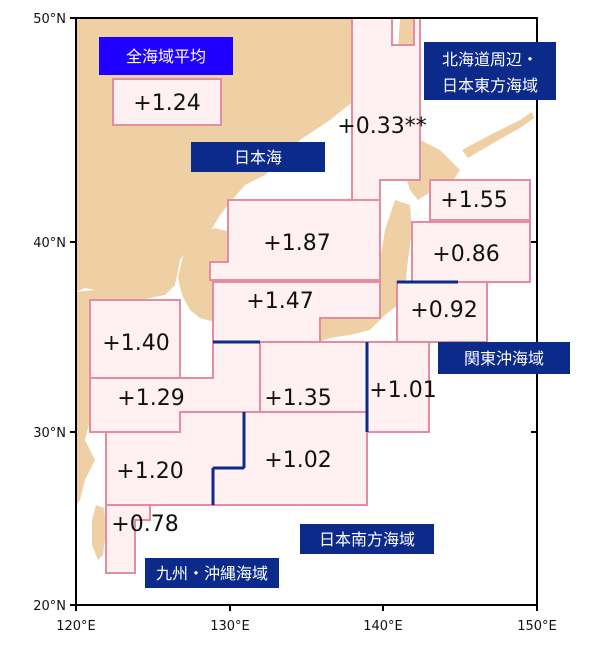  I want to click on value-092: +0.92, so click(443, 310).